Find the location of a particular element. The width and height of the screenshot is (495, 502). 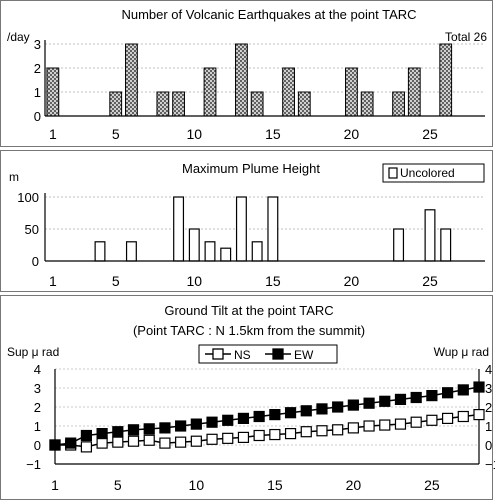

y-axis-unit: /day is located at coordinates (18, 37).